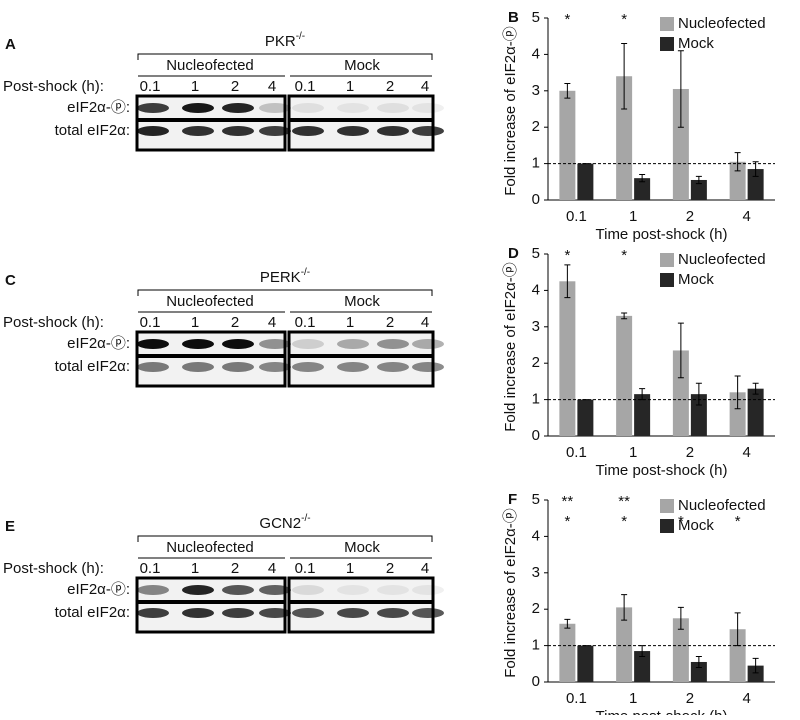  I want to click on y-tick-label: 2, so click(536, 608).